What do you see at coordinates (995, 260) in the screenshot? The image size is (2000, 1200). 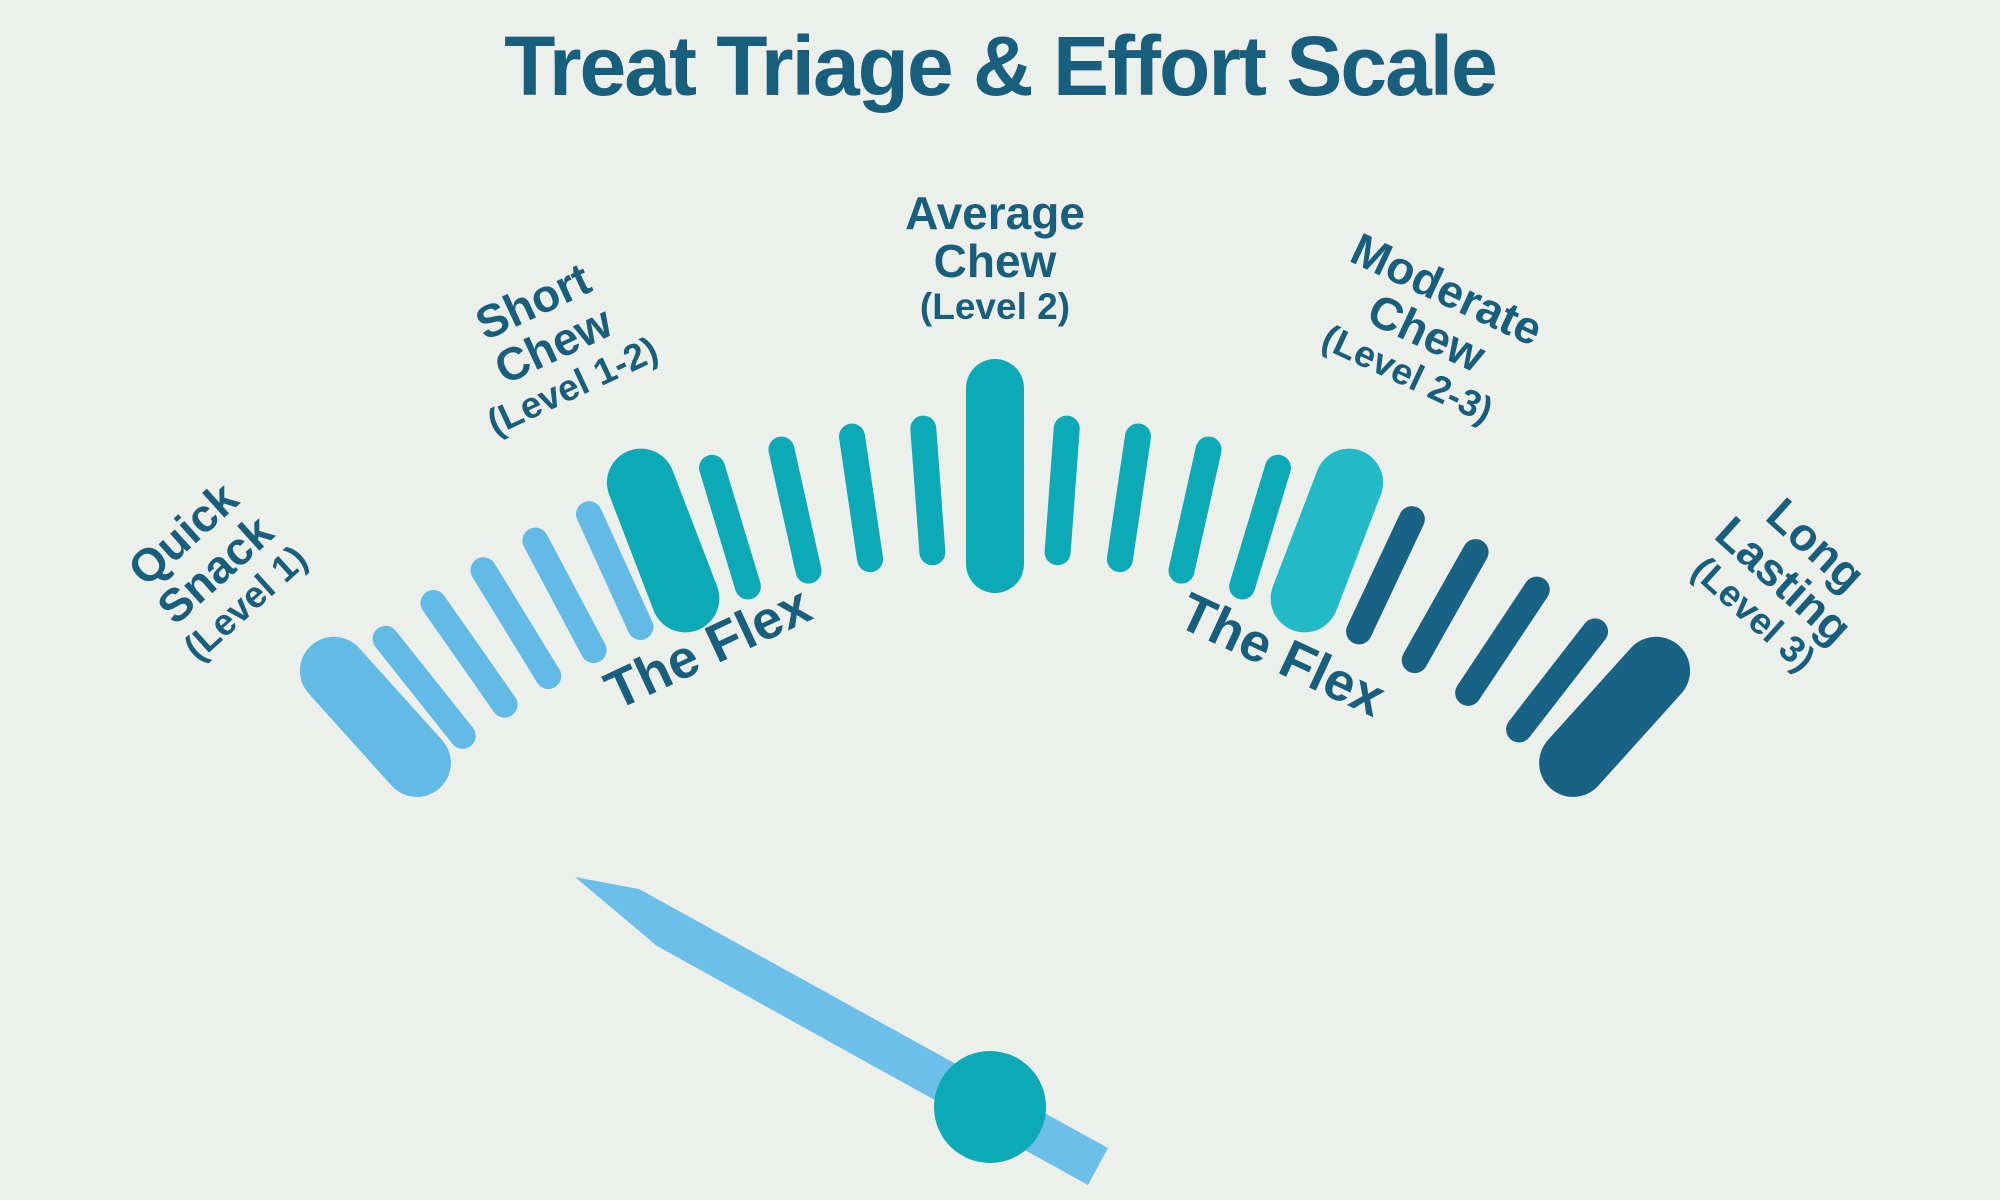 I see `label-average-chew-line2: Chew` at bounding box center [995, 260].